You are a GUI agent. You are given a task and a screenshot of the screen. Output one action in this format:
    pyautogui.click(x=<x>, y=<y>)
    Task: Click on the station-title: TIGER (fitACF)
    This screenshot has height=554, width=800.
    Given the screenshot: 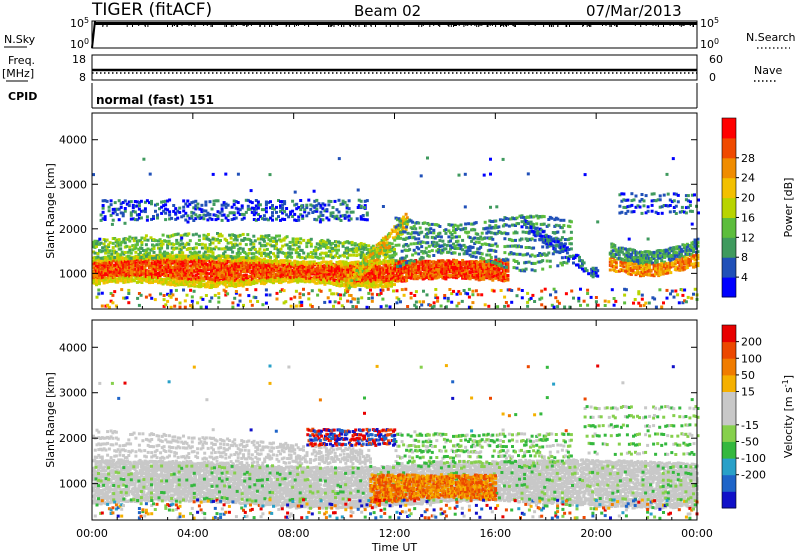 What is the action you would take?
    pyautogui.click(x=152, y=10)
    